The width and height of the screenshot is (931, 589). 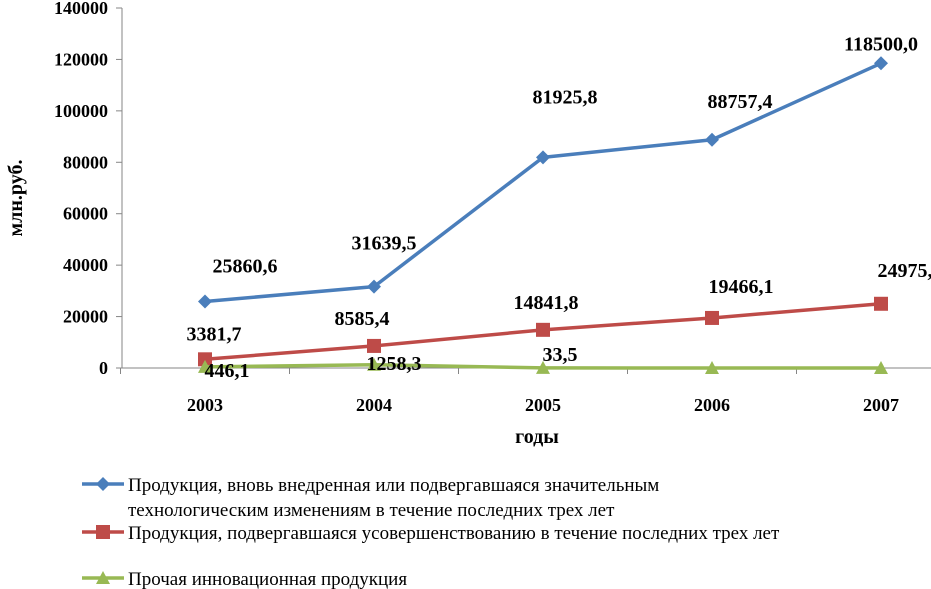 What do you see at coordinates (362, 319) in the screenshot?
I see `series-2-data-label: 8585,4` at bounding box center [362, 319].